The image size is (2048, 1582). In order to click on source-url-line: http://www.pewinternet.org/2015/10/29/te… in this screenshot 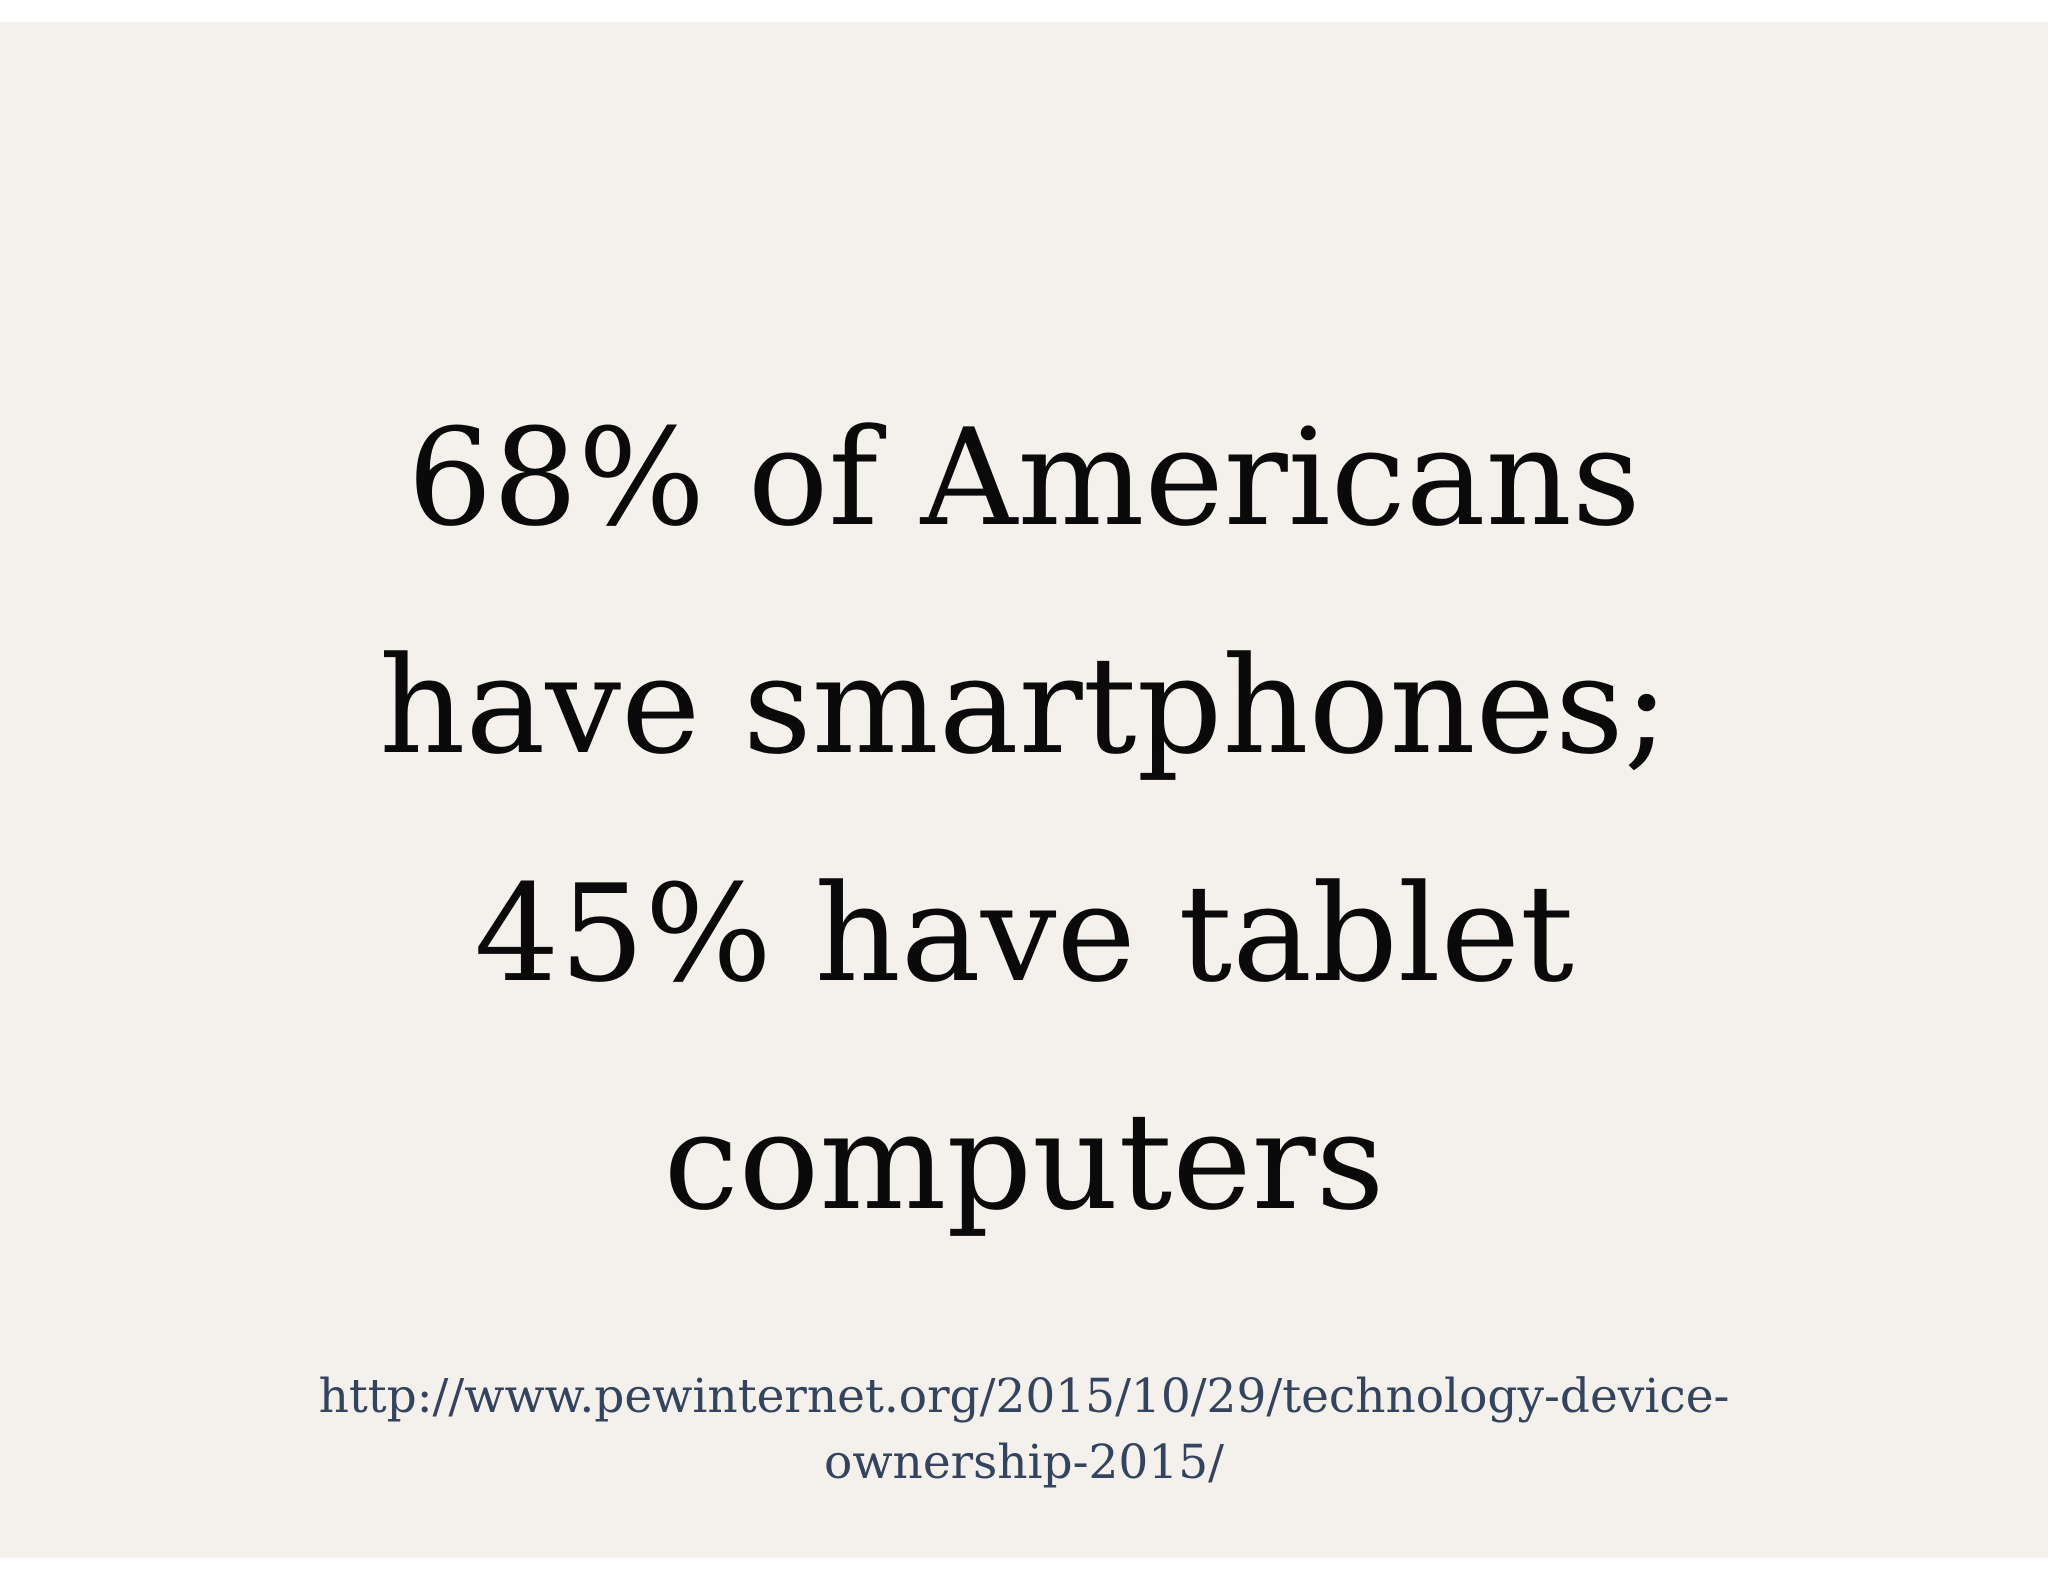, I will do `click(1024, 1396)`.